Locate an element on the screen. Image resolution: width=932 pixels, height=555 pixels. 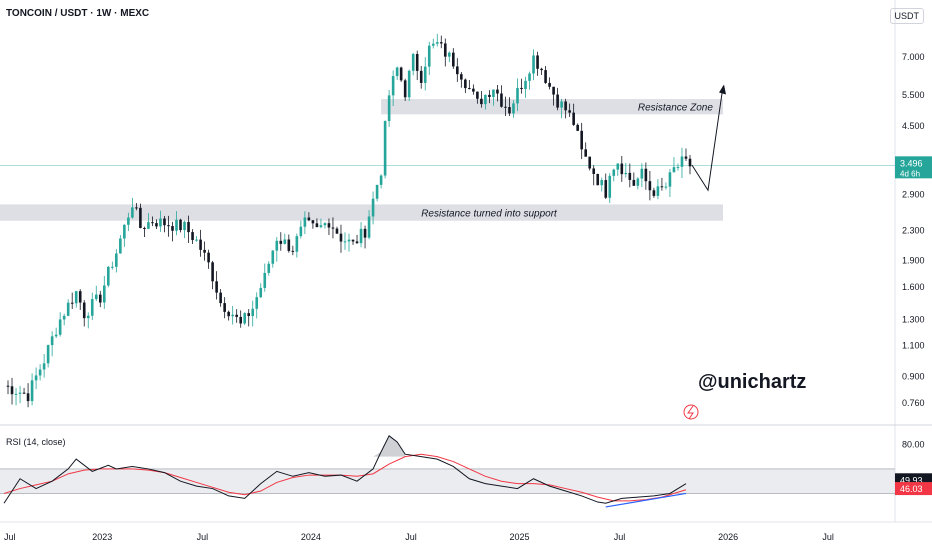
price-tick-label: 2.300 is located at coordinates (913, 231).